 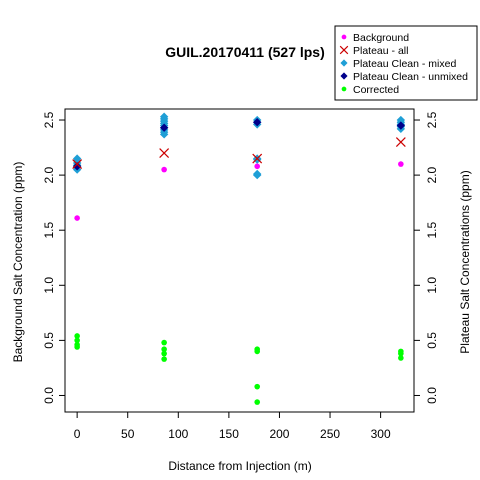 I want to click on y-axis-label-right: Plateau Salt Concentrations (ppm), so click(x=465, y=261).